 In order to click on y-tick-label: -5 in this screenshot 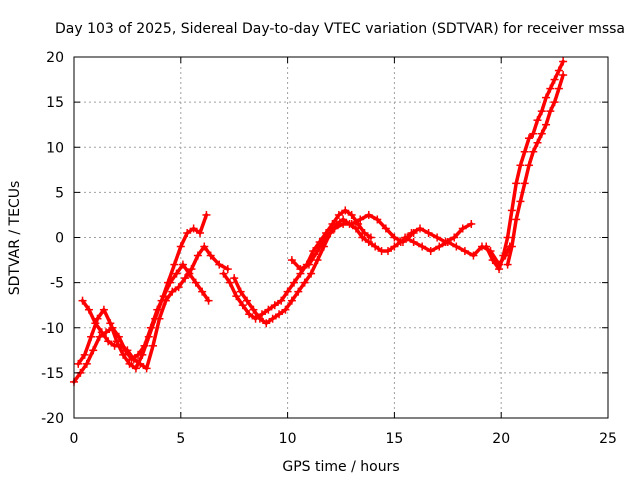, I will do `click(57, 284)`.